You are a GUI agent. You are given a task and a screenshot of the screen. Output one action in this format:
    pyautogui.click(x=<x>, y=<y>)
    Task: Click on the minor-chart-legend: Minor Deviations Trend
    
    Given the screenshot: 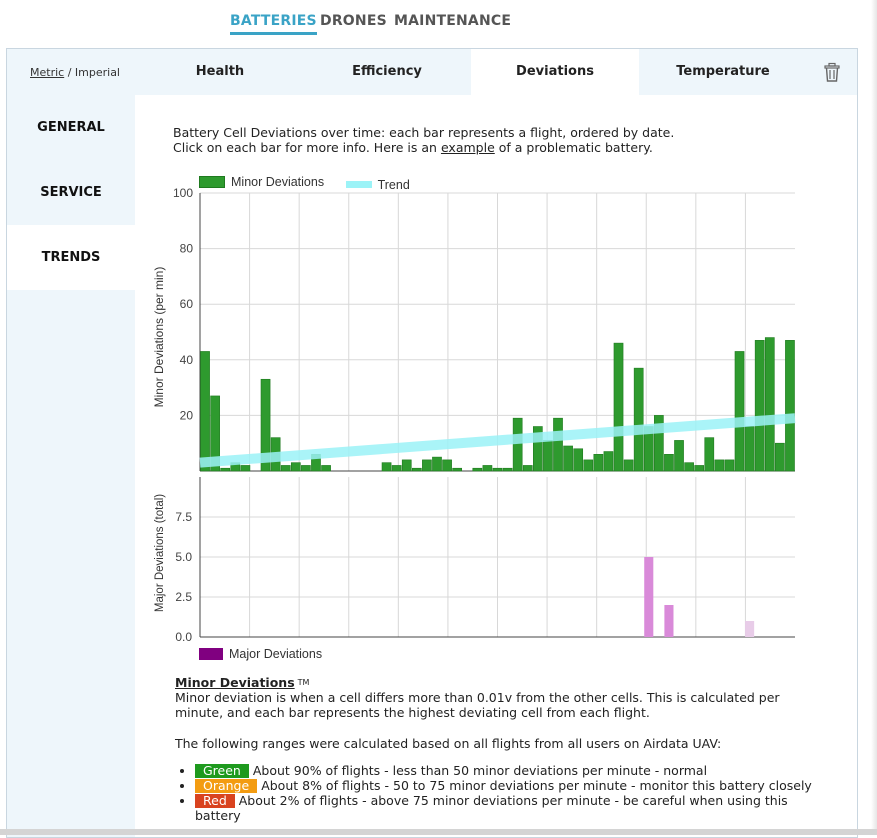 What is the action you would take?
    pyautogui.click(x=313, y=183)
    